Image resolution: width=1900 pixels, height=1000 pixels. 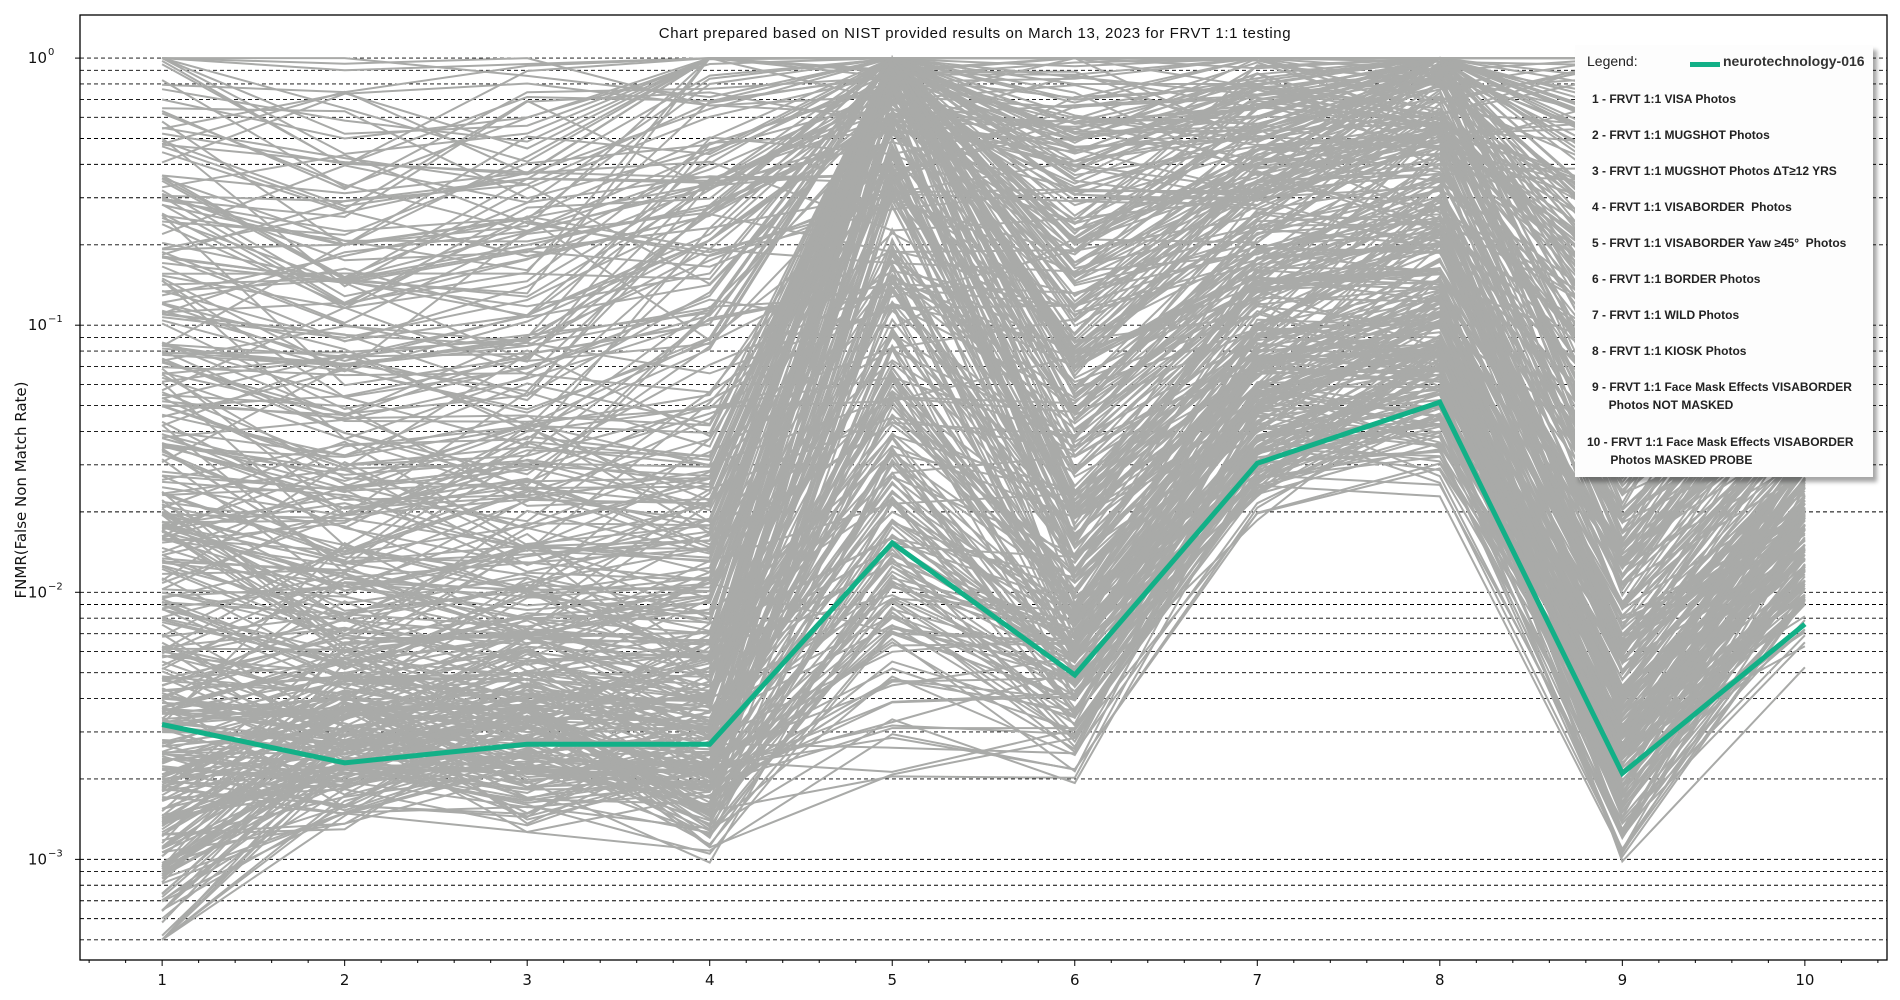 I want to click on svg-text: 9, so click(x=1623, y=980).